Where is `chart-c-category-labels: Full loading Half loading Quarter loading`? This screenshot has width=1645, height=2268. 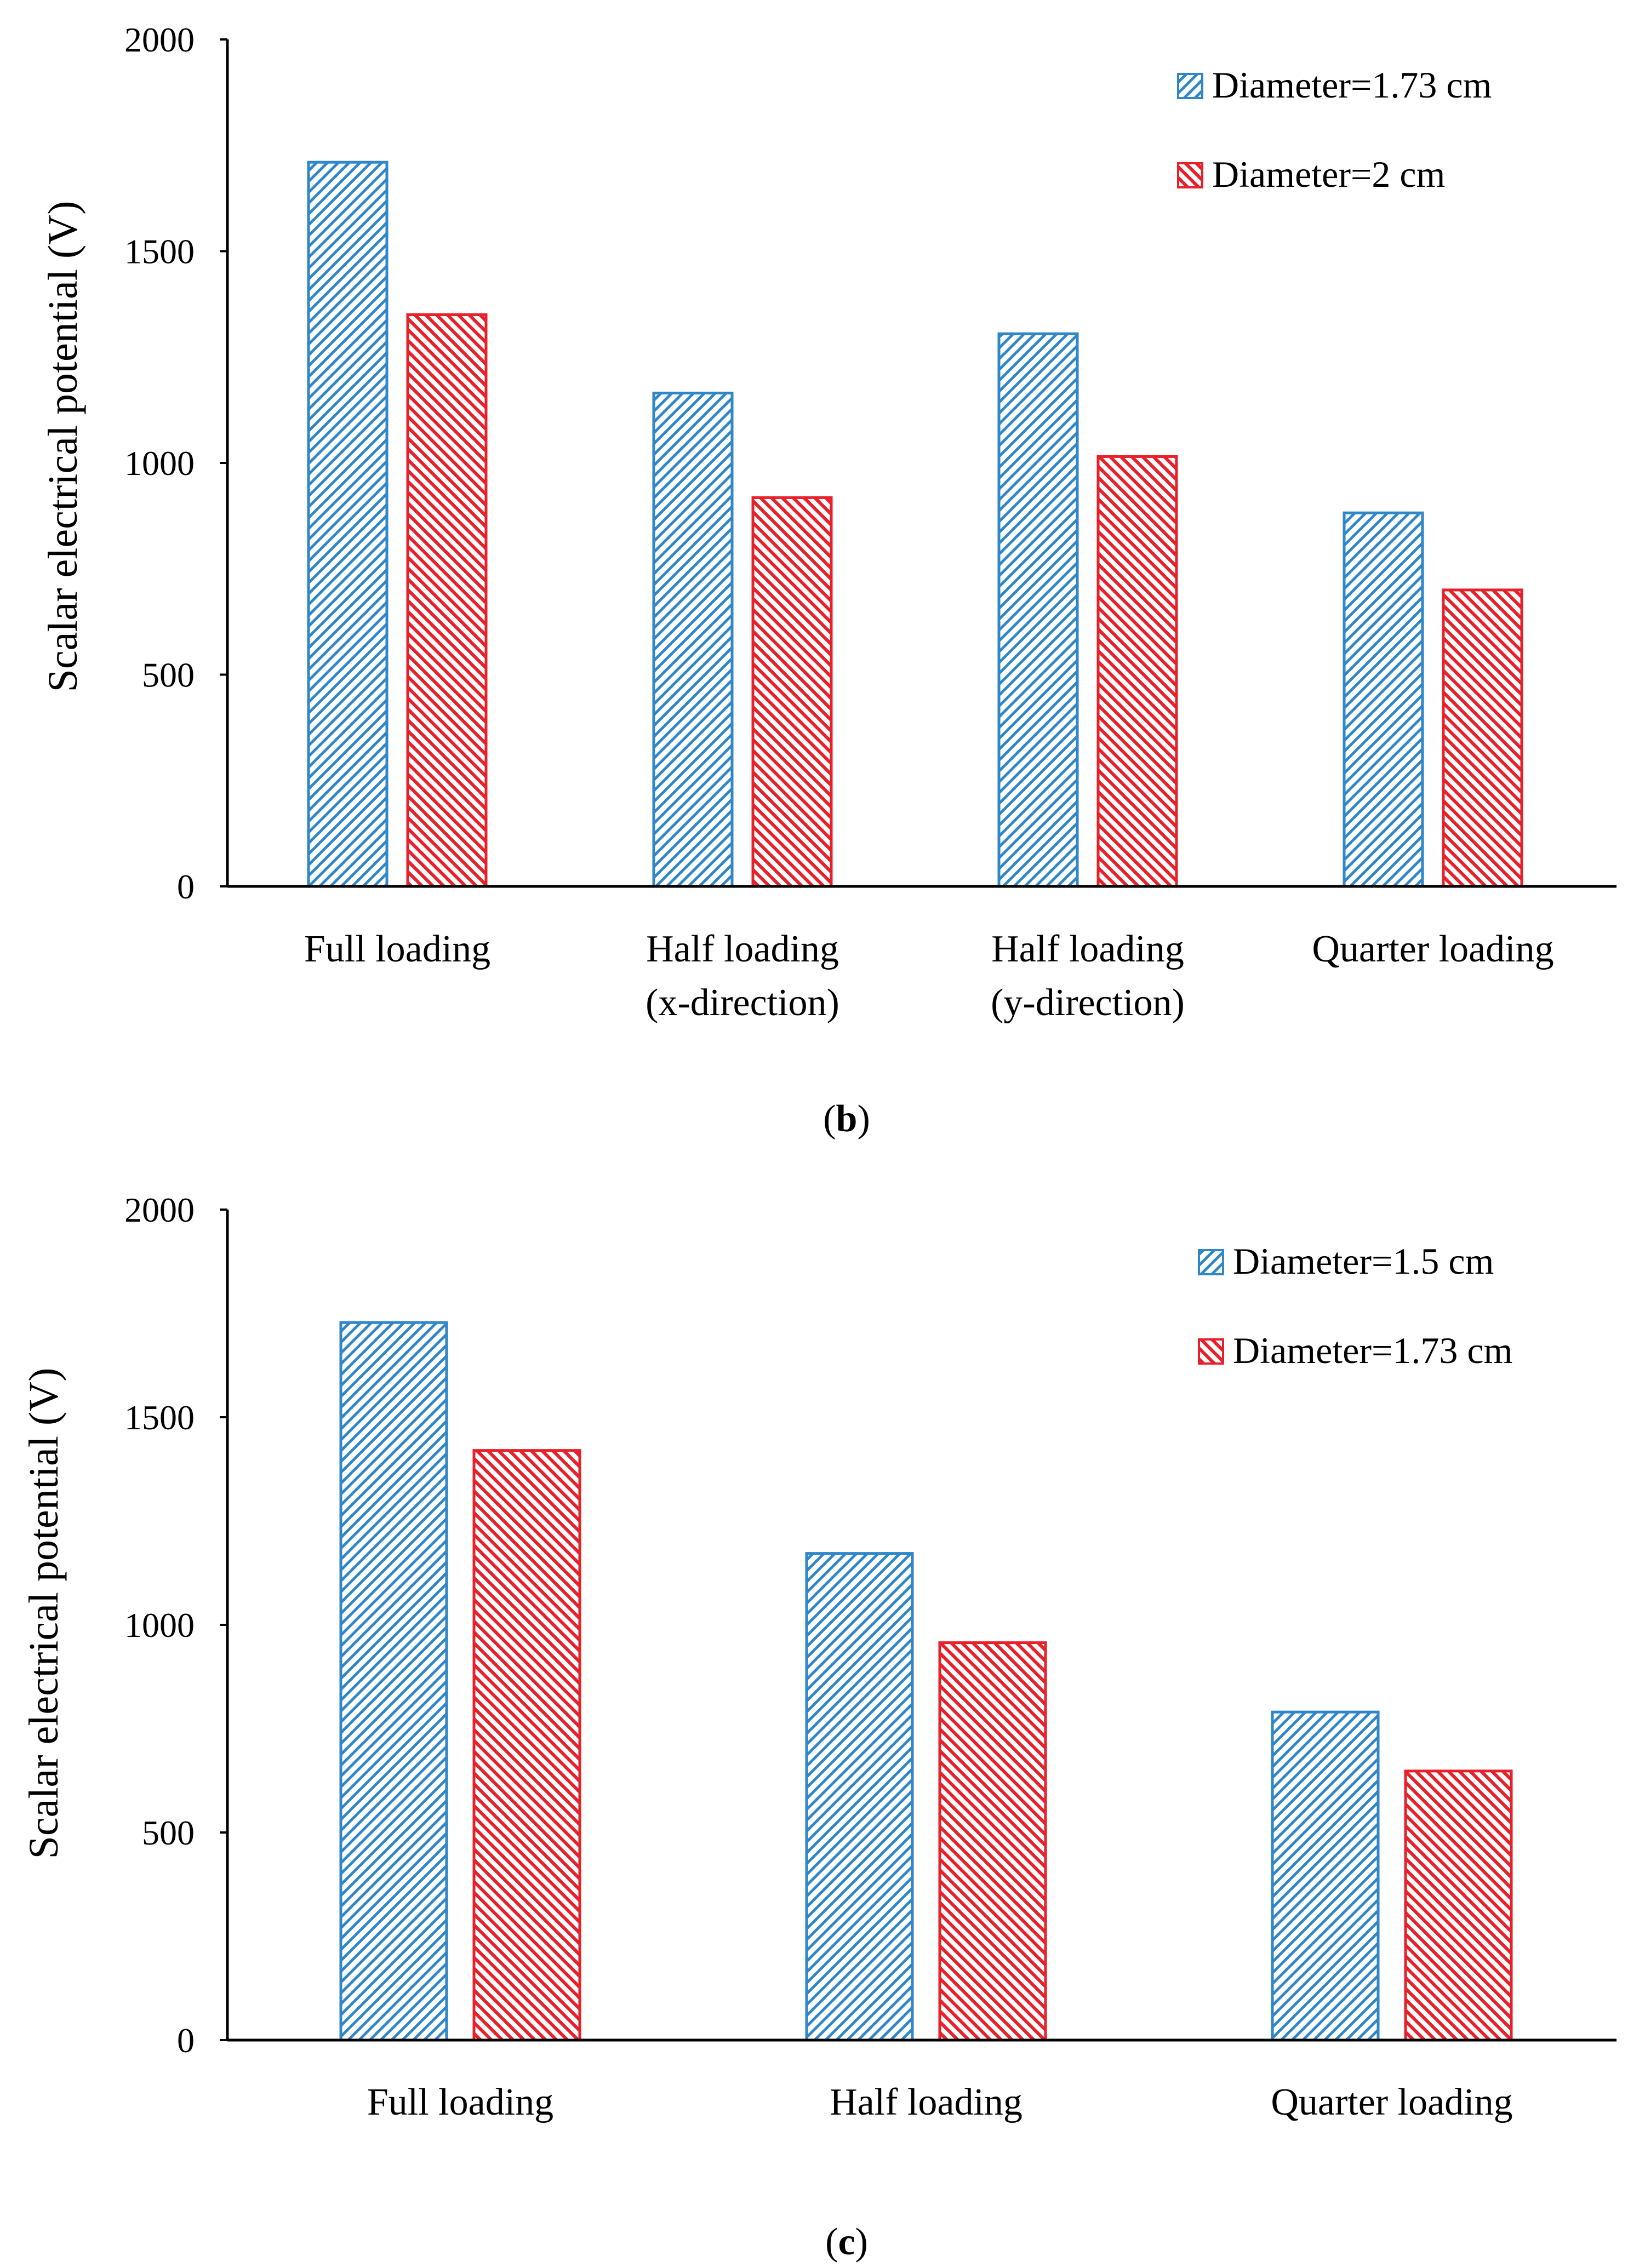
chart-c-category-labels: Full loading Half loading Quarter loading is located at coordinates (940, 2102).